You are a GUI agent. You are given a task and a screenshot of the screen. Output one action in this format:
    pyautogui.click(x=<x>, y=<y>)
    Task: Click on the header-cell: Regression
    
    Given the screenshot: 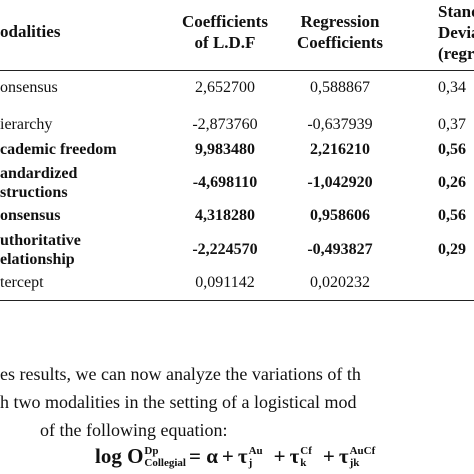 What is the action you would take?
    pyautogui.click(x=340, y=21)
    